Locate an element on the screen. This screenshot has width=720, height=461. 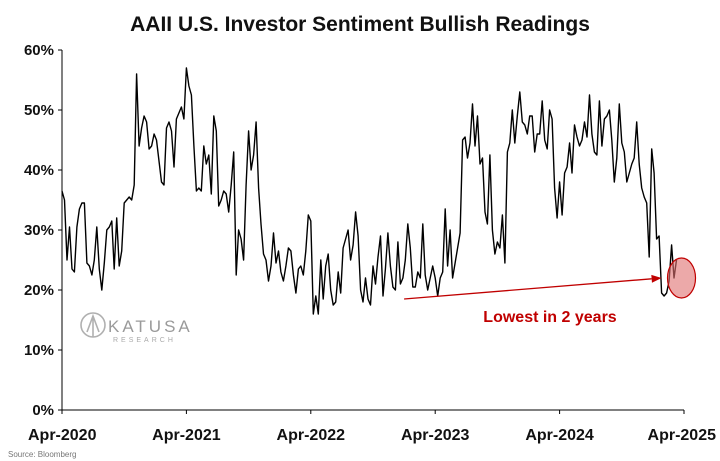
y-tick-label: 10% is located at coordinates (39, 350).